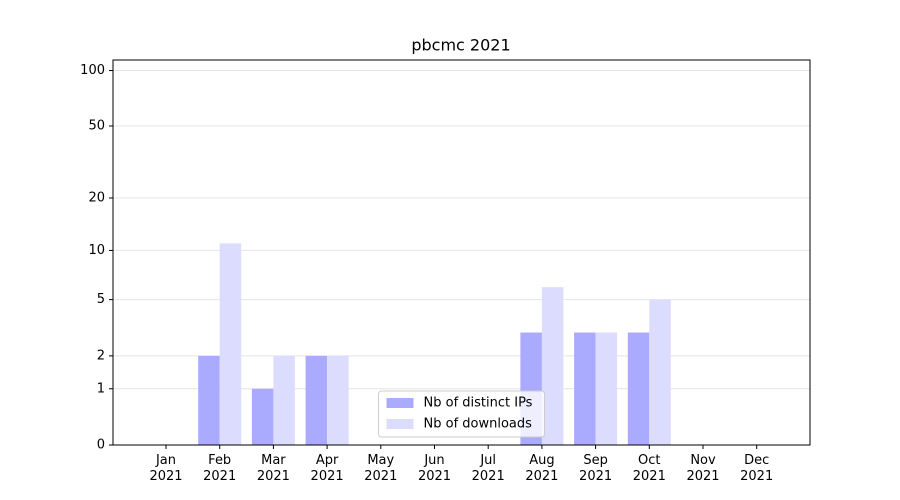  I want to click on y-tick-label: 1, so click(101, 388).